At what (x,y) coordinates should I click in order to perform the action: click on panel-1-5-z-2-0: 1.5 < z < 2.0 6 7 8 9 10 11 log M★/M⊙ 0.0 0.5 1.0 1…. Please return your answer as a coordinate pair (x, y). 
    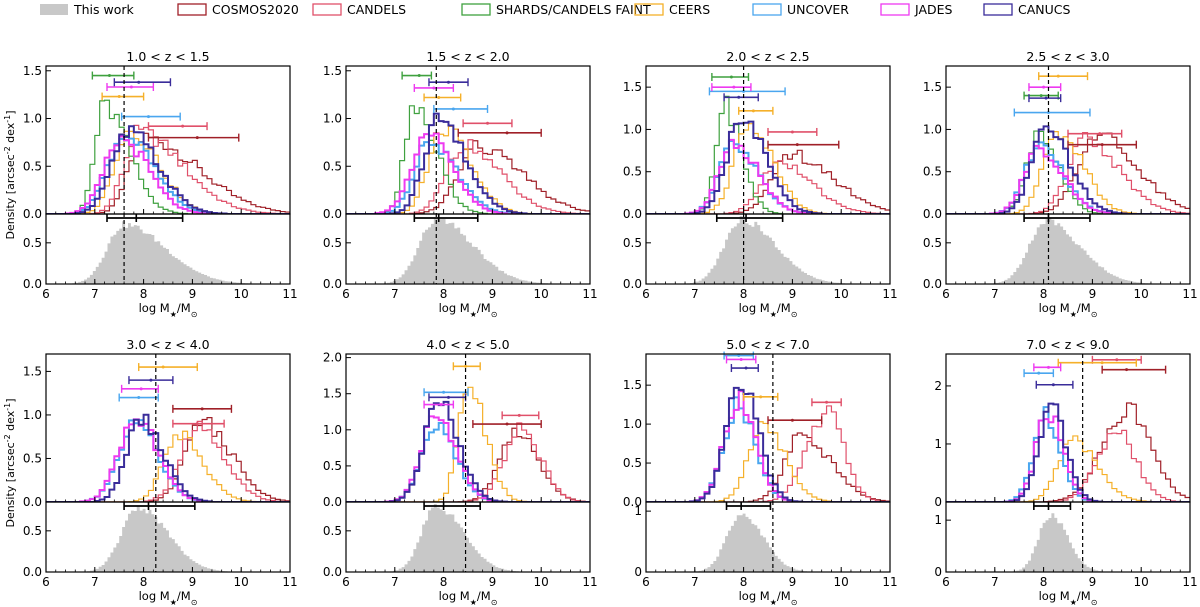
    Looking at the image, I should click on (460, 184).